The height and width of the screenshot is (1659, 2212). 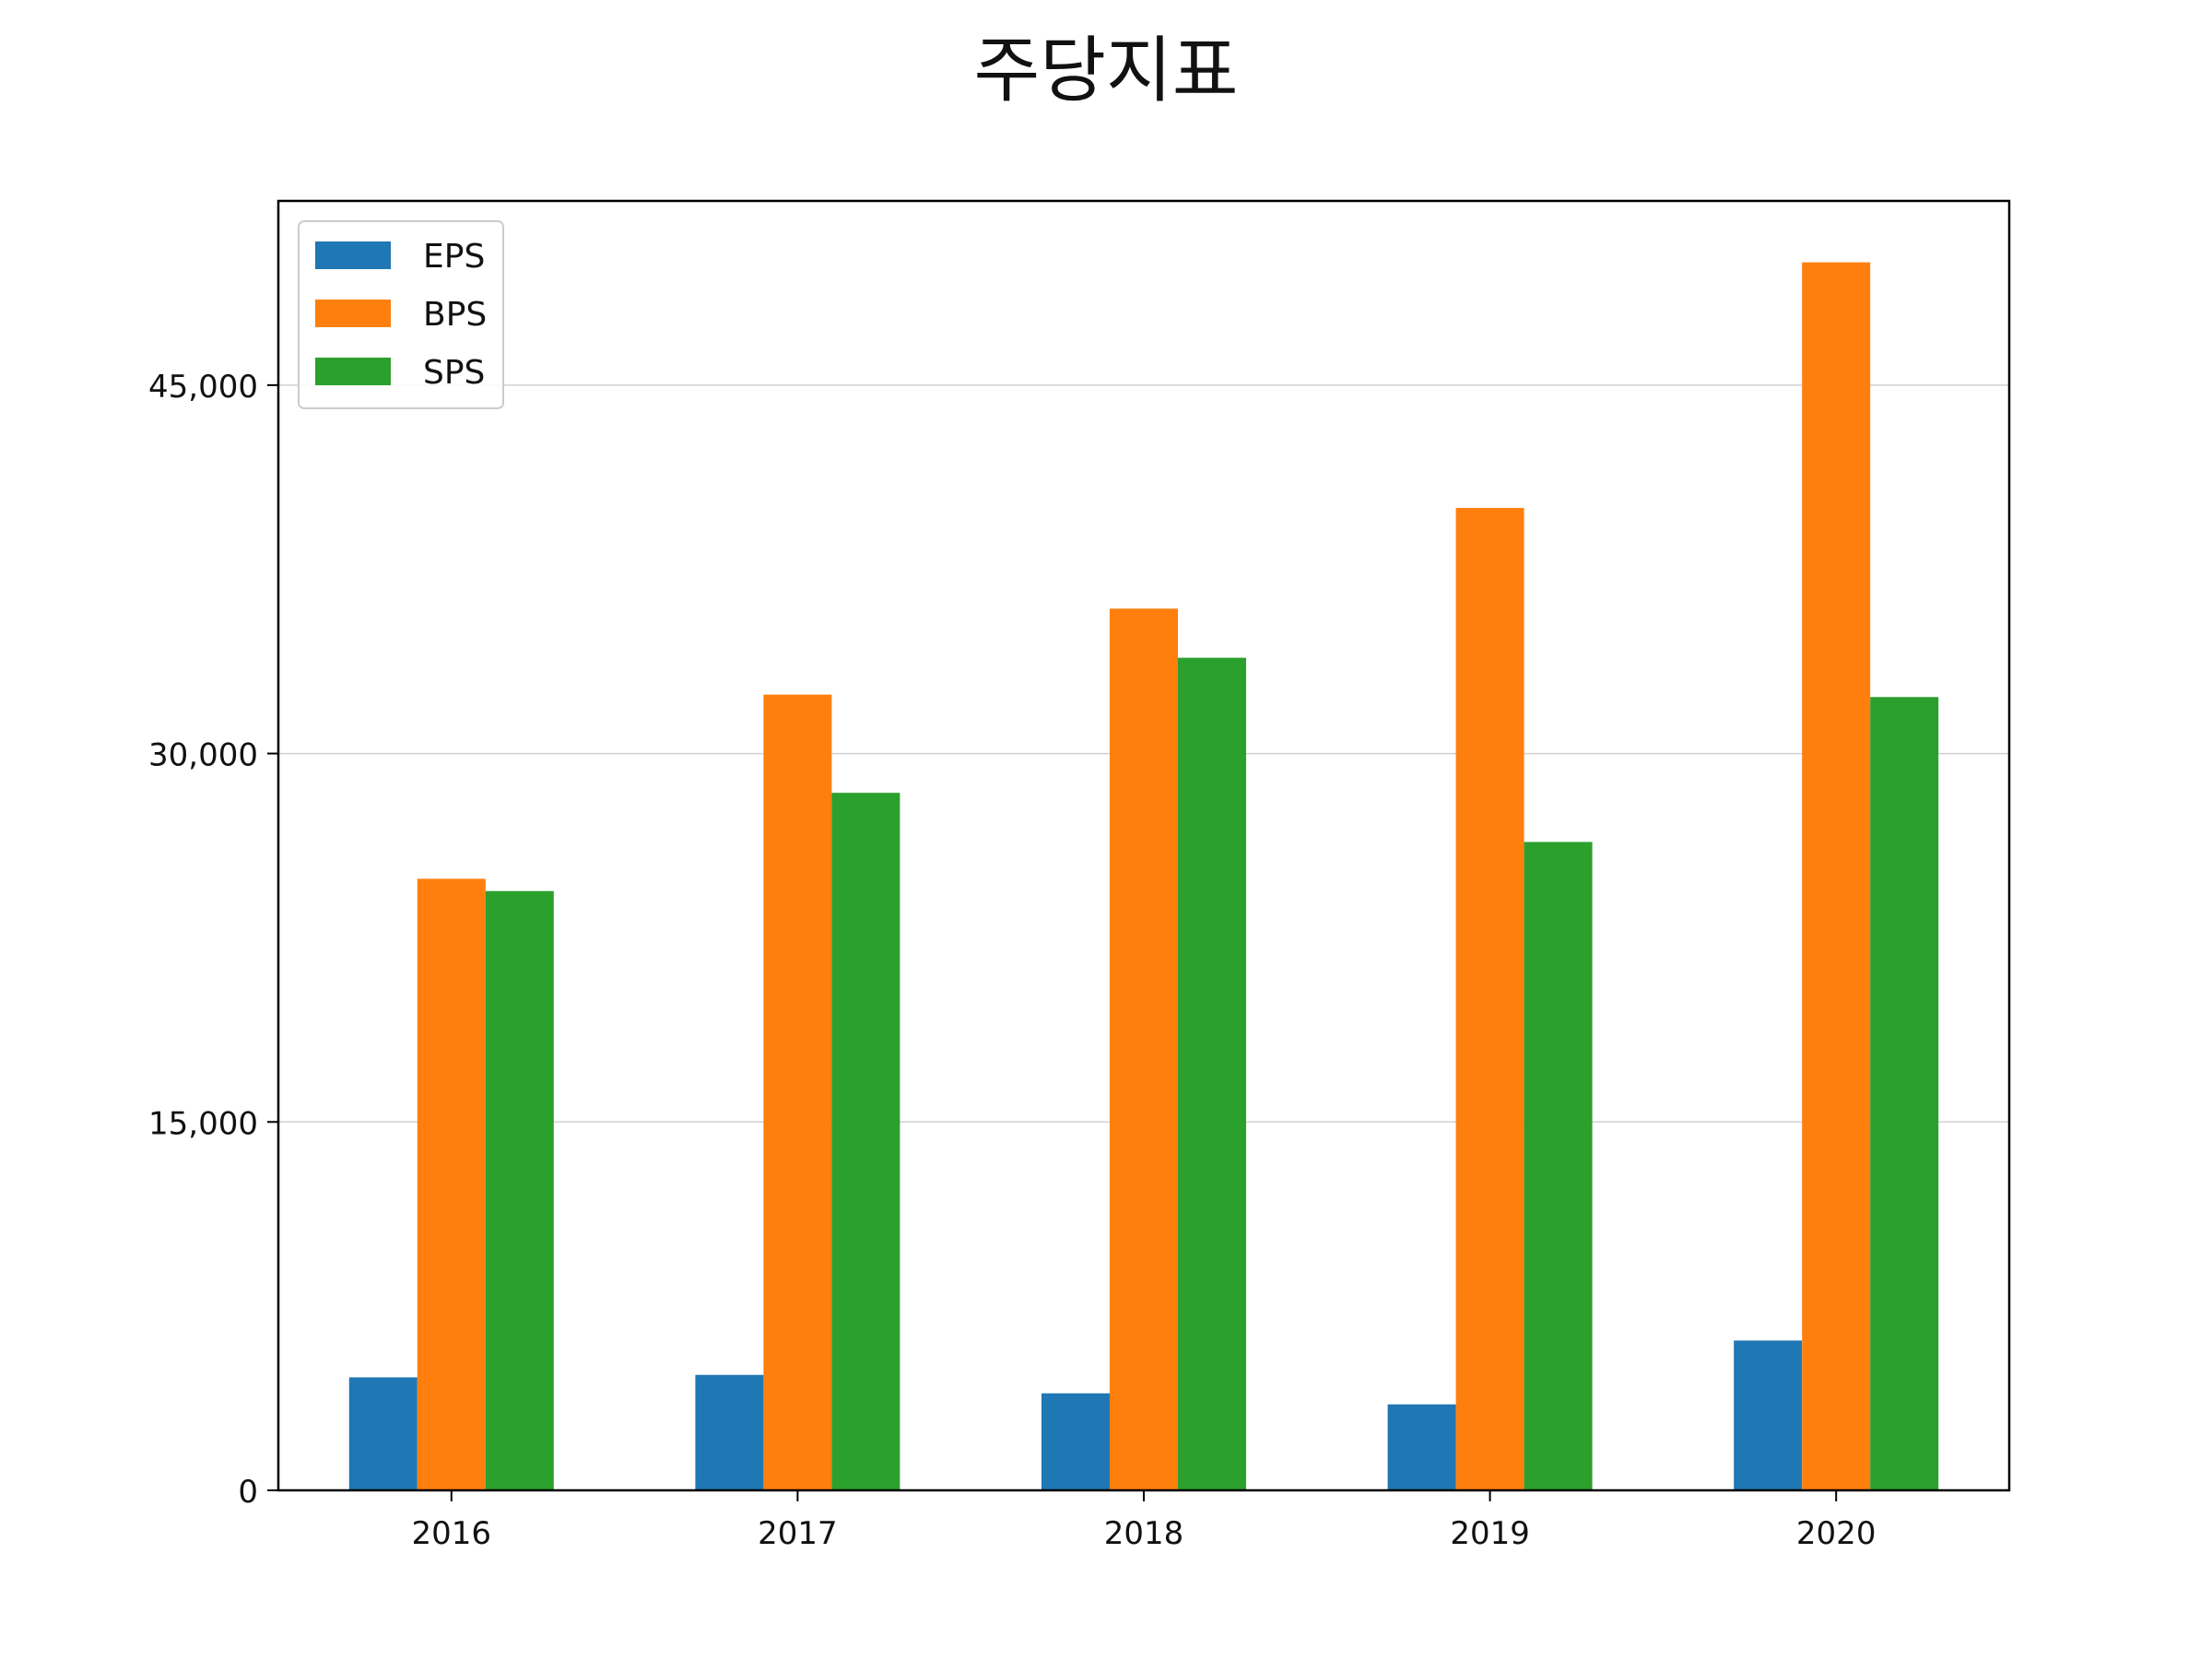 What do you see at coordinates (454, 373) in the screenshot?
I see `legend-label-sps: SPS` at bounding box center [454, 373].